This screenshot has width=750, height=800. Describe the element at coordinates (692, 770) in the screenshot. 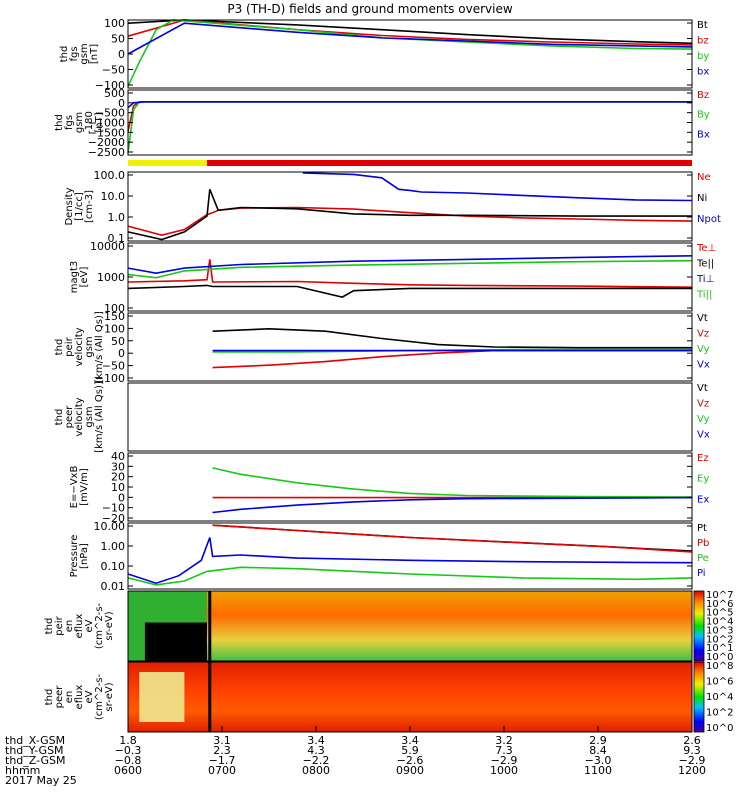

I see `x-tick-label: 1200` at that location.